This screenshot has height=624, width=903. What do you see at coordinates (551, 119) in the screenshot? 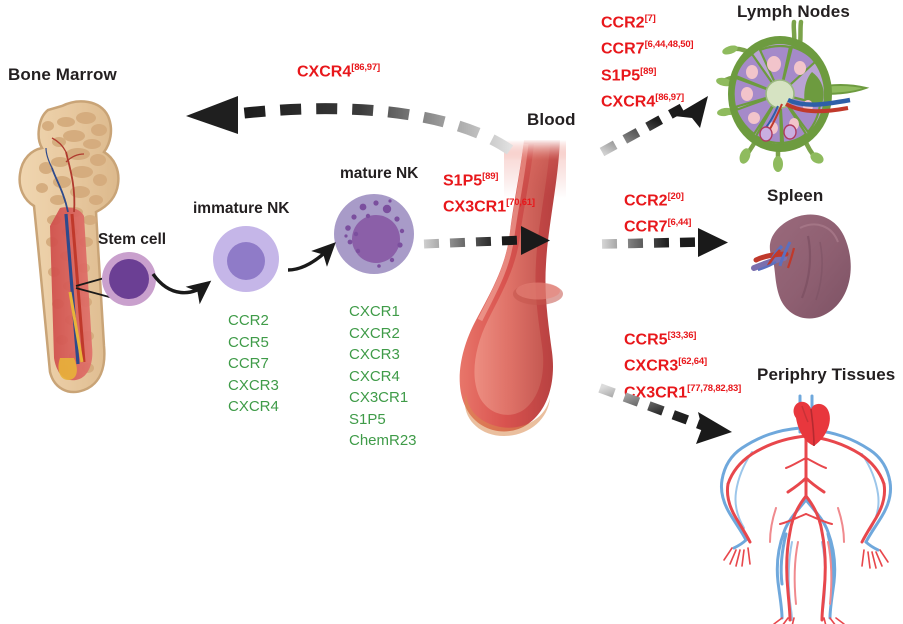
I see `blood-label: Blood` at bounding box center [551, 119].